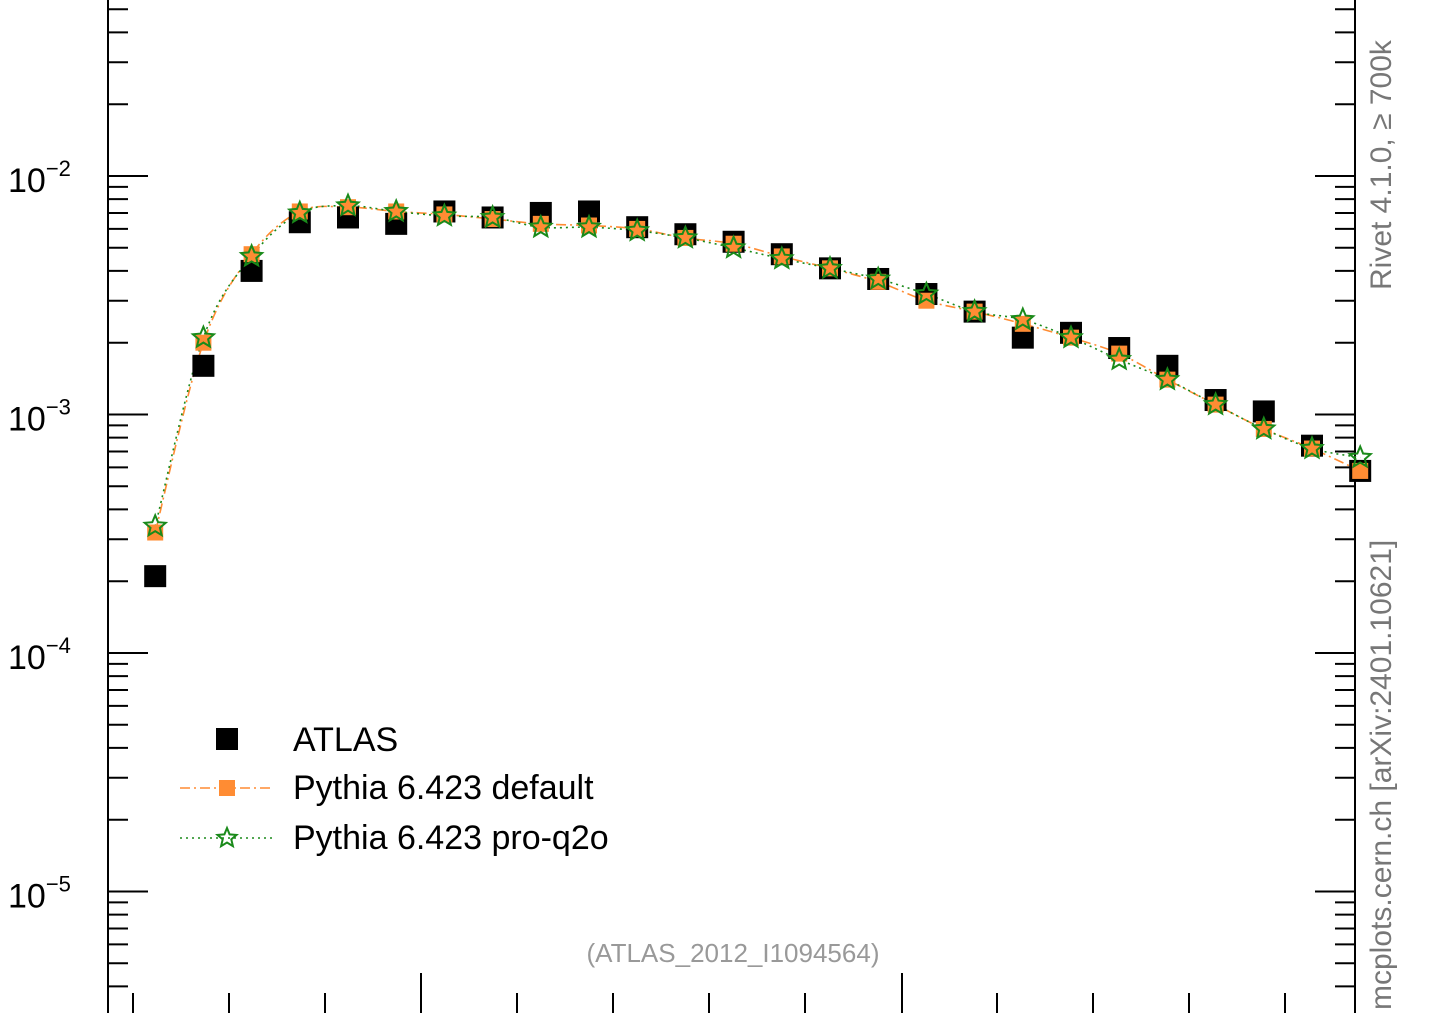 This screenshot has height=1013, width=1436. What do you see at coordinates (39, 536) in the screenshot?
I see `y-axis-tick-labels: 10⁻² 10⁻³ 10⁻⁴ 10⁻⁵` at bounding box center [39, 536].